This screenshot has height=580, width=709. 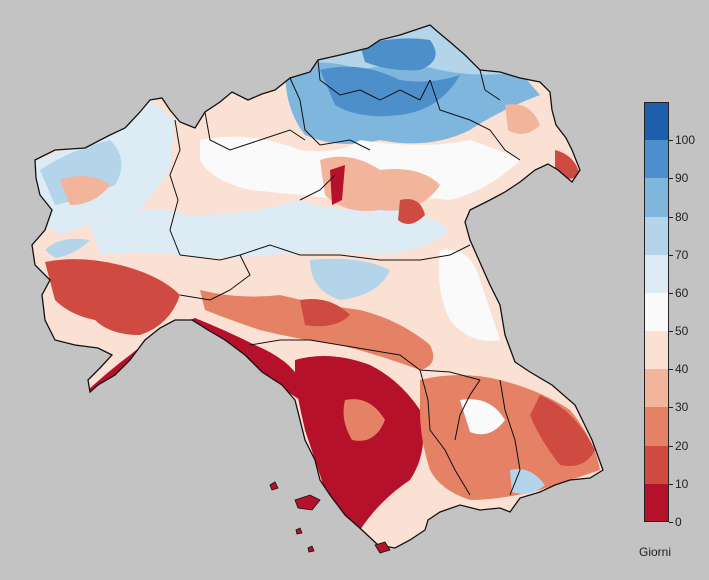 What do you see at coordinates (330, 517) in the screenshot?
I see `islands` at bounding box center [330, 517].